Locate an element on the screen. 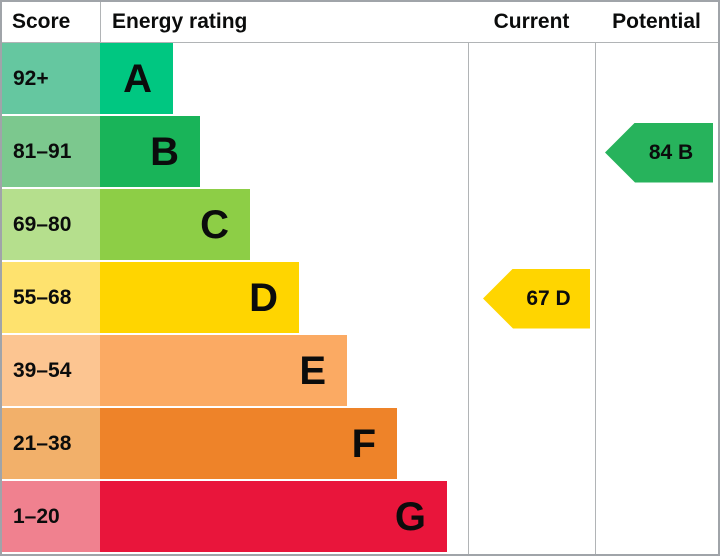  band-letter: D is located at coordinates (263, 297).